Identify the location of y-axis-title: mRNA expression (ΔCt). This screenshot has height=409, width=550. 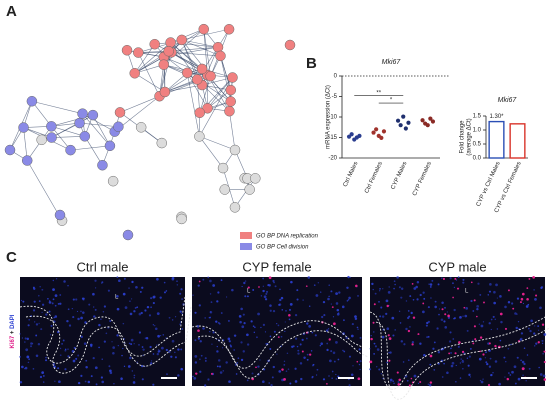
(329, 117).